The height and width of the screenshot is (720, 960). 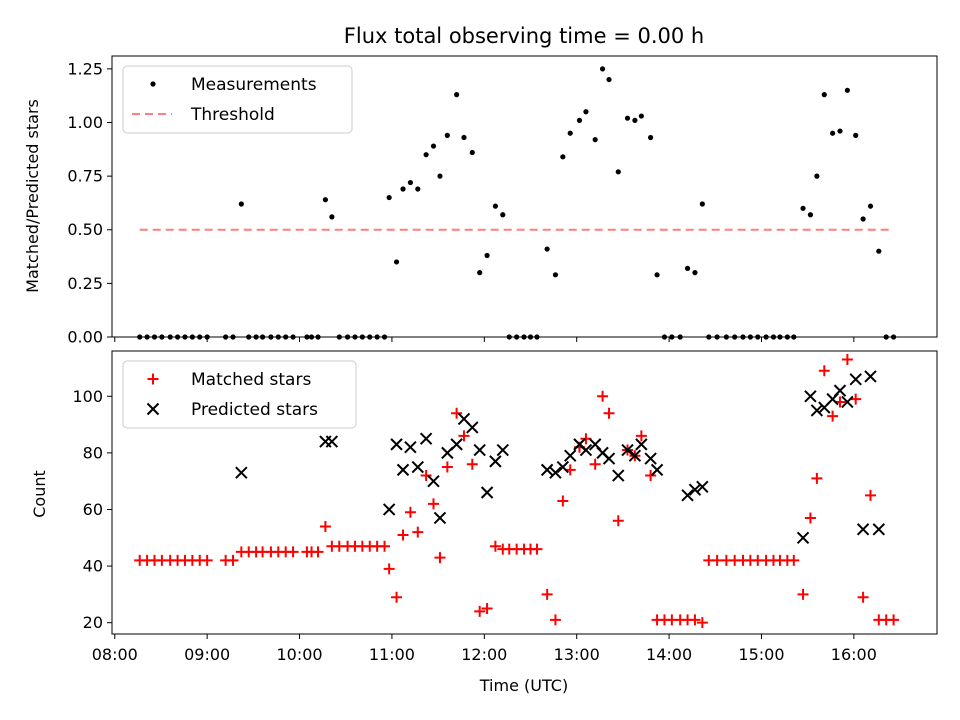 I want to click on legend-marker, so click(x=153, y=379).